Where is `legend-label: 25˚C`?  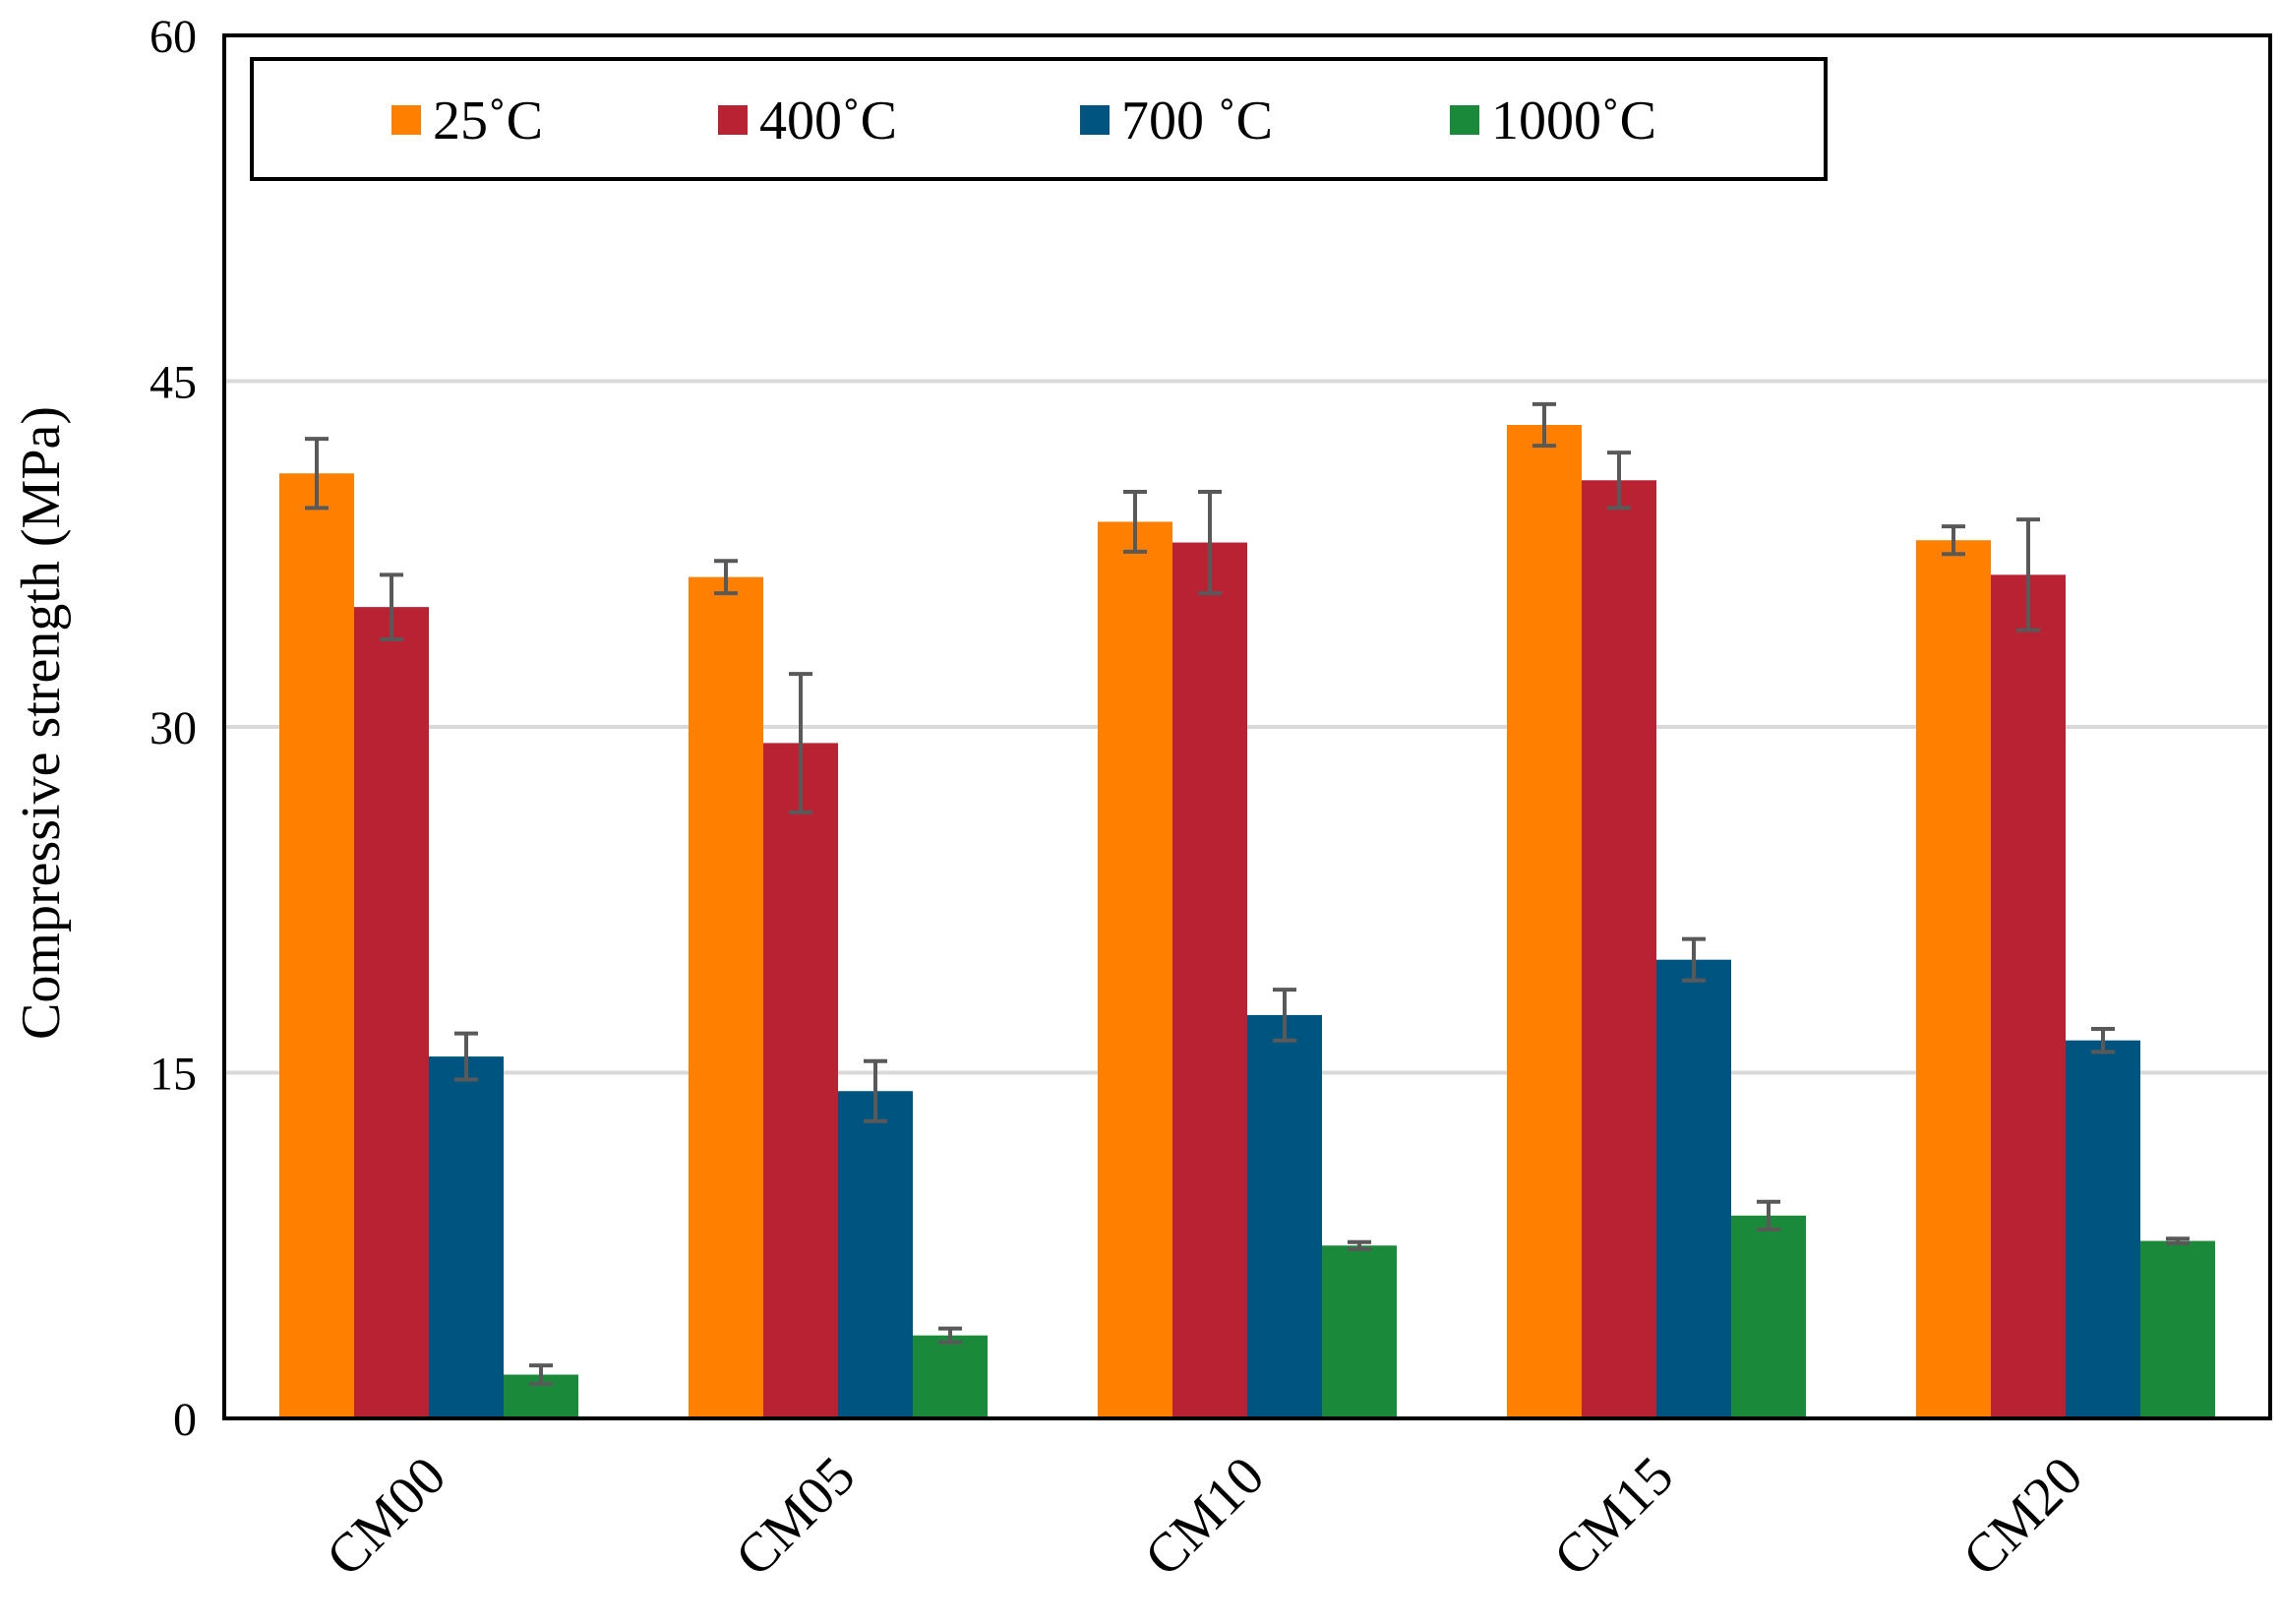
legend-label: 25˚C is located at coordinates (488, 120).